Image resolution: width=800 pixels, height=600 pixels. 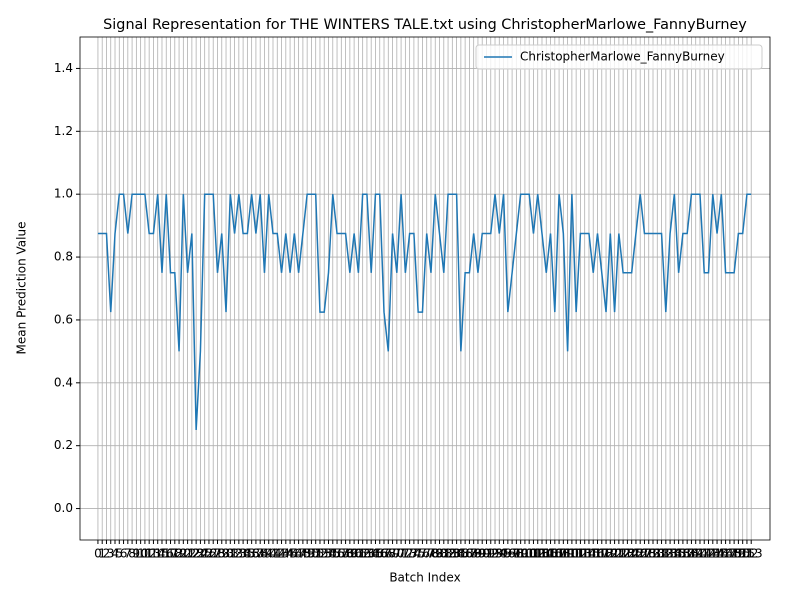 What do you see at coordinates (161, 554) in the screenshot?
I see `x-tick-label: 15` at bounding box center [161, 554].